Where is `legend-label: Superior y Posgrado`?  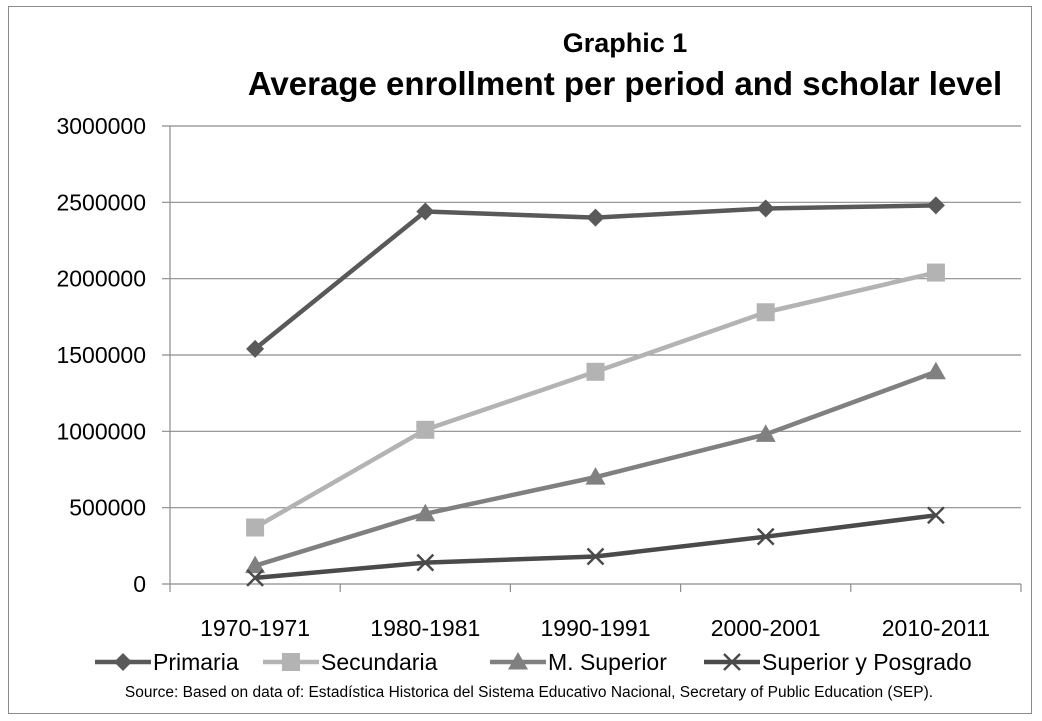 legend-label: Superior y Posgrado is located at coordinates (867, 662).